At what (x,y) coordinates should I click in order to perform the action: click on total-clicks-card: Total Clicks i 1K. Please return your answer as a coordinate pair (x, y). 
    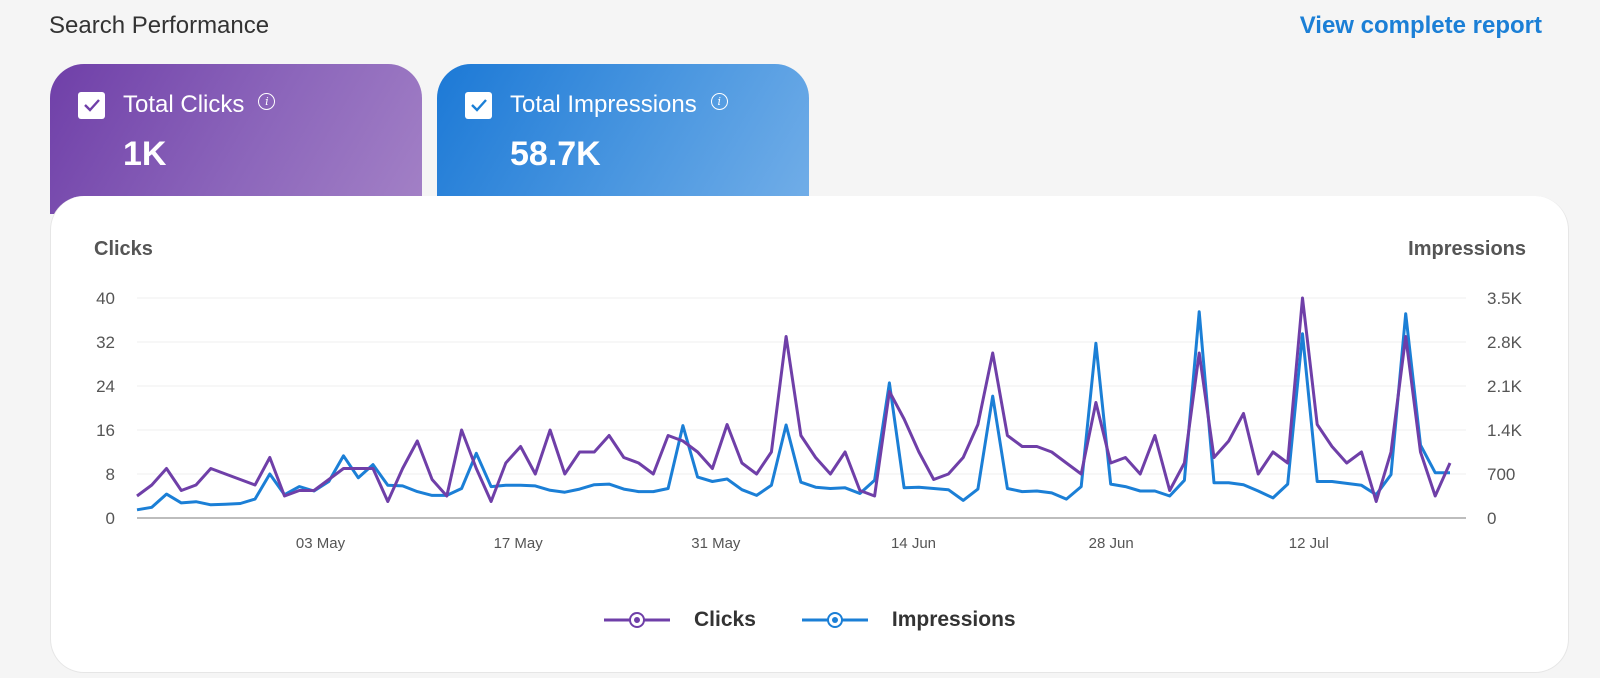
    Looking at the image, I should click on (236, 139).